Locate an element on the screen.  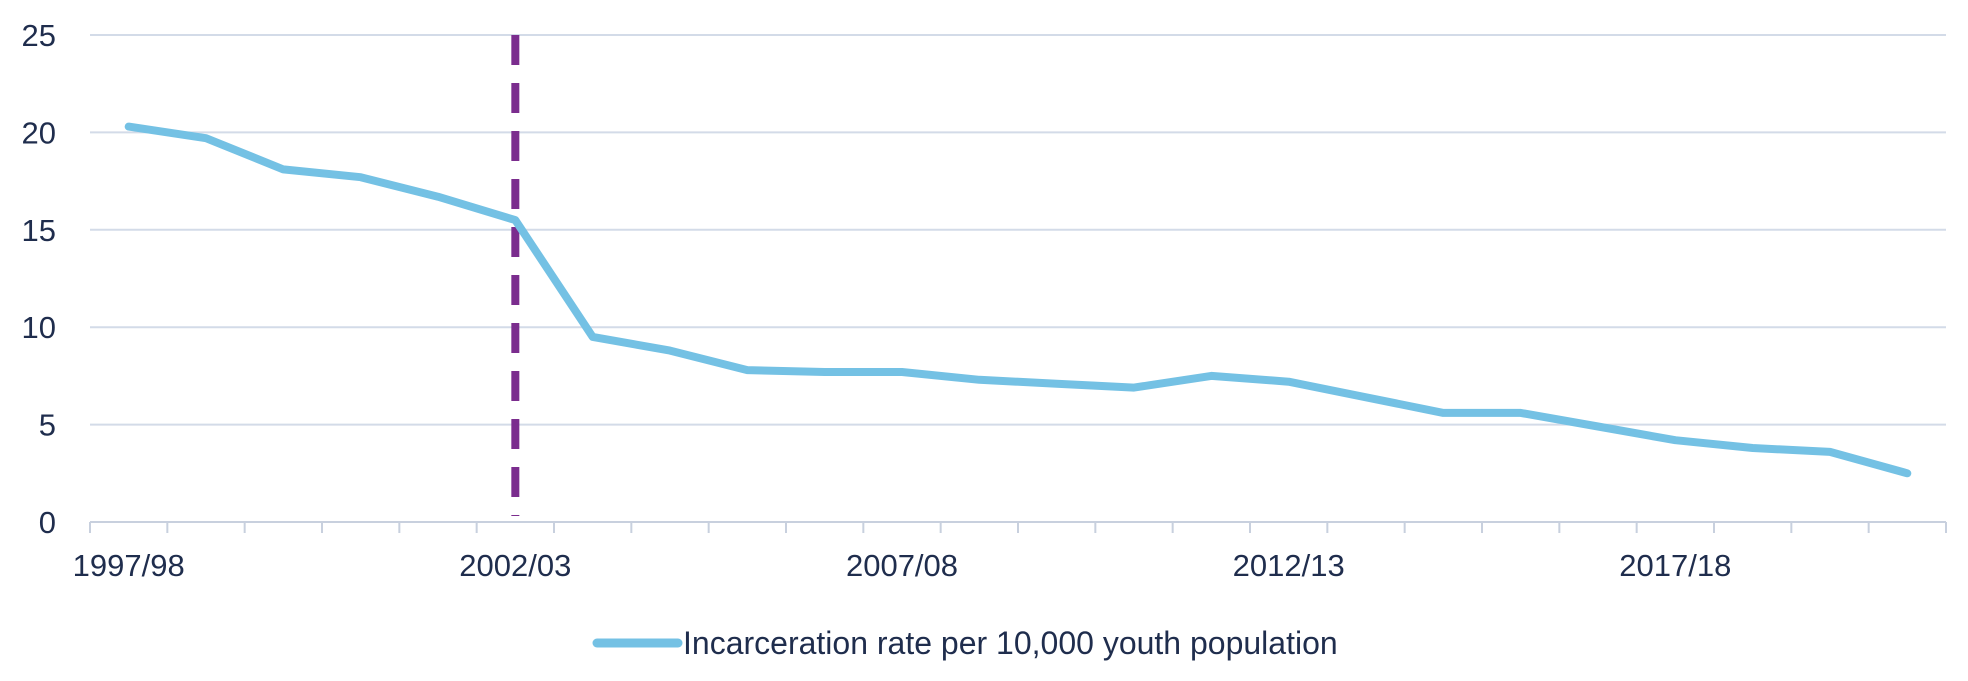
x-tick-labels: 1997/98 2002/03 2007/08 2012/13 2017/18 is located at coordinates (902, 565).